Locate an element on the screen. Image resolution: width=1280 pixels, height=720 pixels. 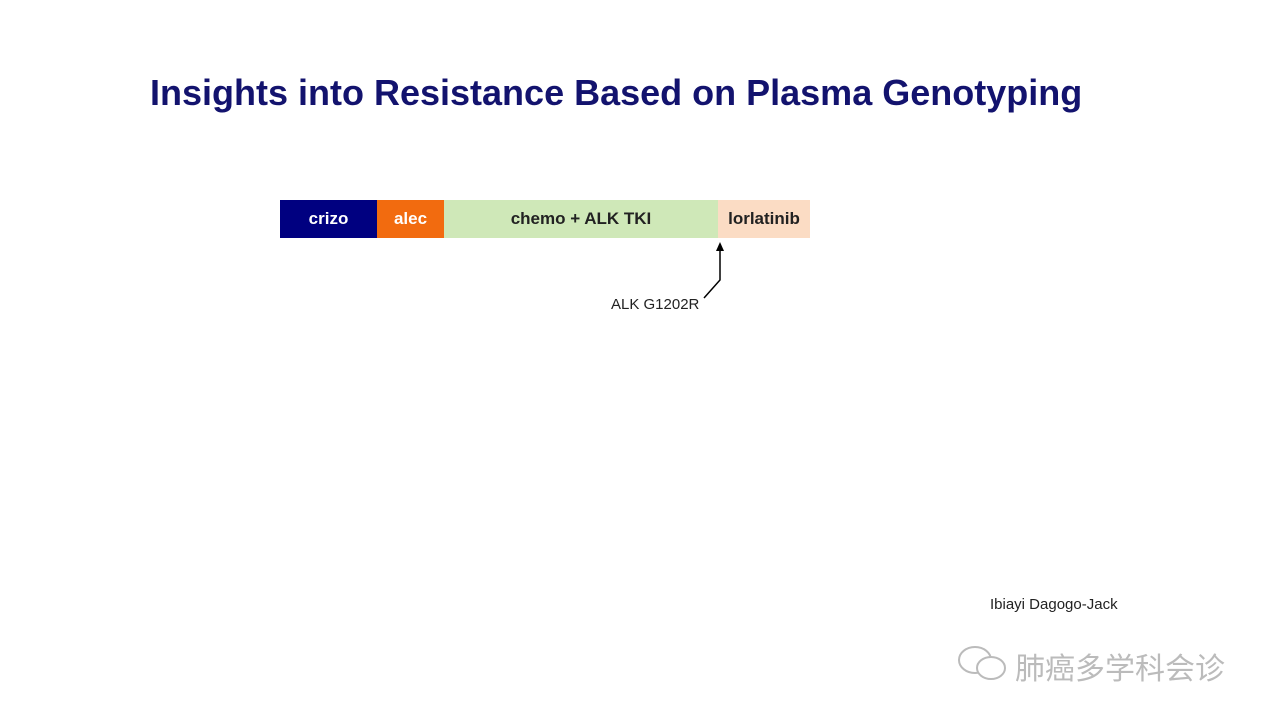
timeline-segment: chemo + ALK TKI is located at coordinates (581, 219).